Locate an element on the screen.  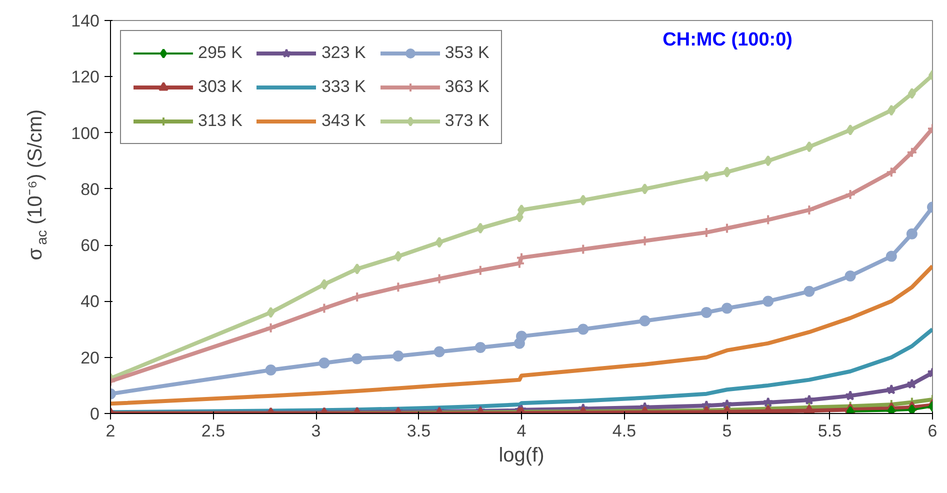
legend-label: 373 K is located at coordinates (467, 121).